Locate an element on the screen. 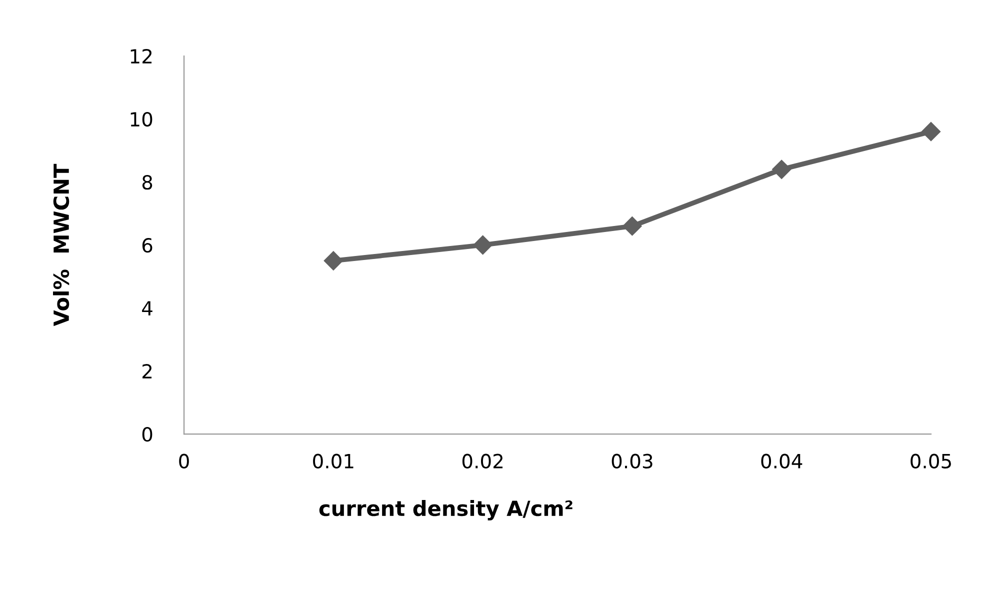 This screenshot has height=606, width=992. y-tick-label: 12 is located at coordinates (141, 56).